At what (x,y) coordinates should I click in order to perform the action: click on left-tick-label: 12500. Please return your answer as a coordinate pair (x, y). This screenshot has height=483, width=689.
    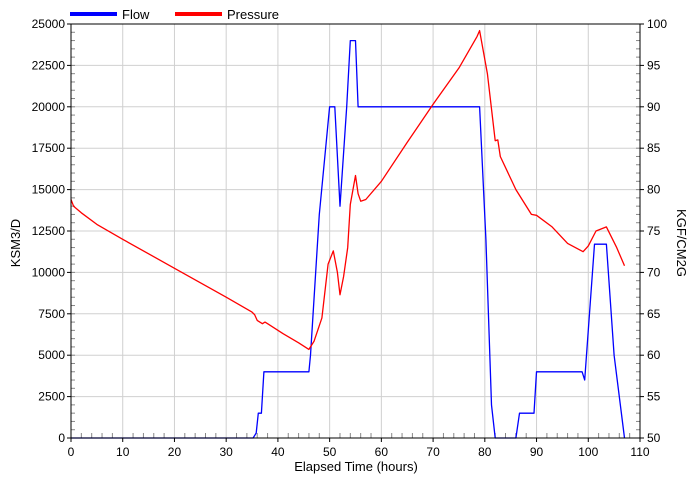
    Looking at the image, I should click on (49, 231).